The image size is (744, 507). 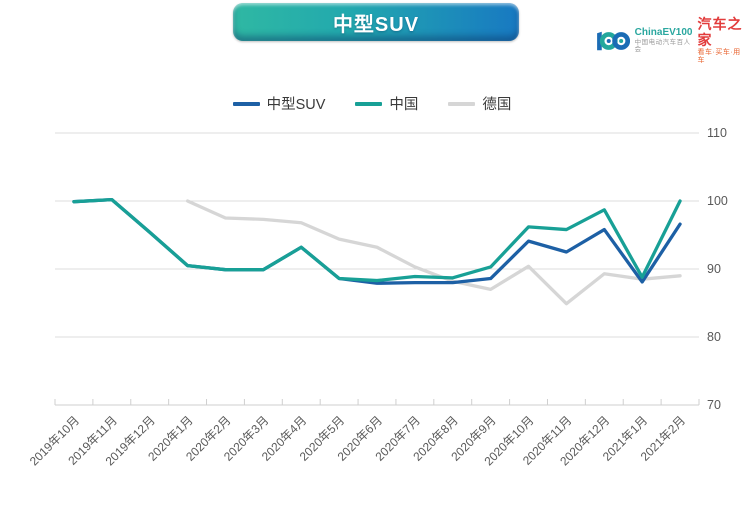 I want to click on legend-label: 中国, so click(x=404, y=105).